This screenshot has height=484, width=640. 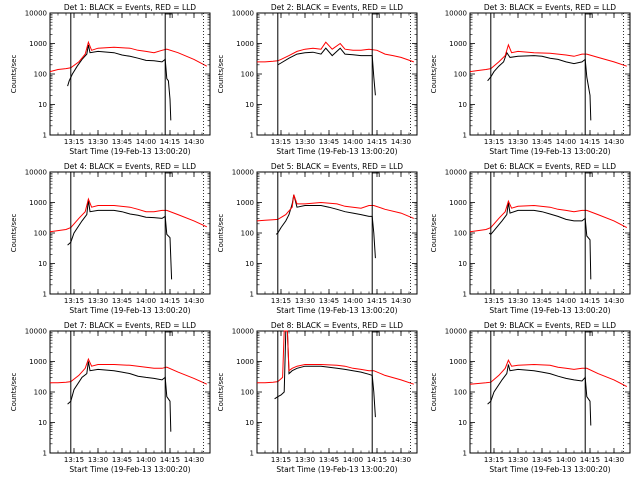 What do you see at coordinates (337, 325) in the screenshot?
I see `chart-title: Det 8: BLACK = Events, RED = LLD` at bounding box center [337, 325].